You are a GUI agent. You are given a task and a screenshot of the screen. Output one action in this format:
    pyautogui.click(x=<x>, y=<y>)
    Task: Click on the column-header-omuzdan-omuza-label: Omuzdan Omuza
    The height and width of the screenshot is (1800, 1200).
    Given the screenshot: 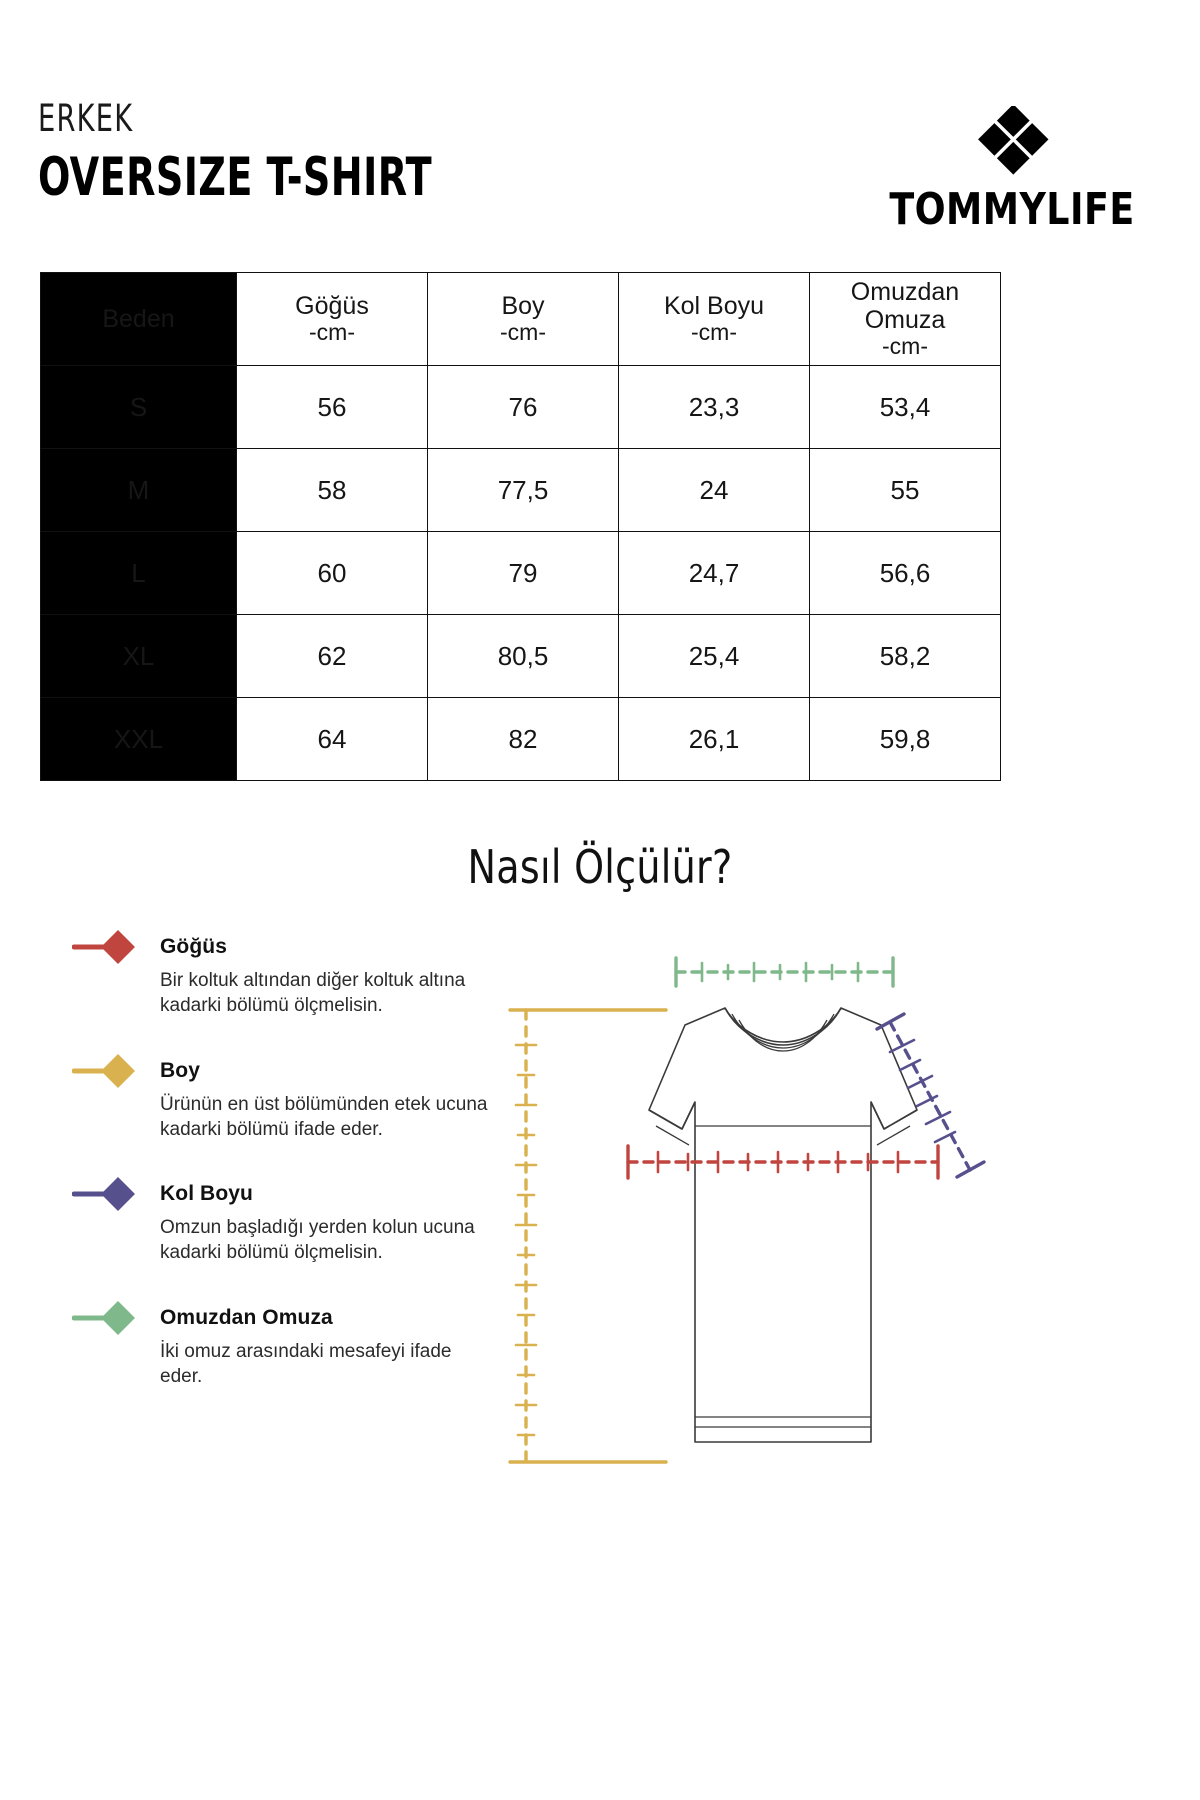 What is the action you would take?
    pyautogui.click(x=905, y=306)
    